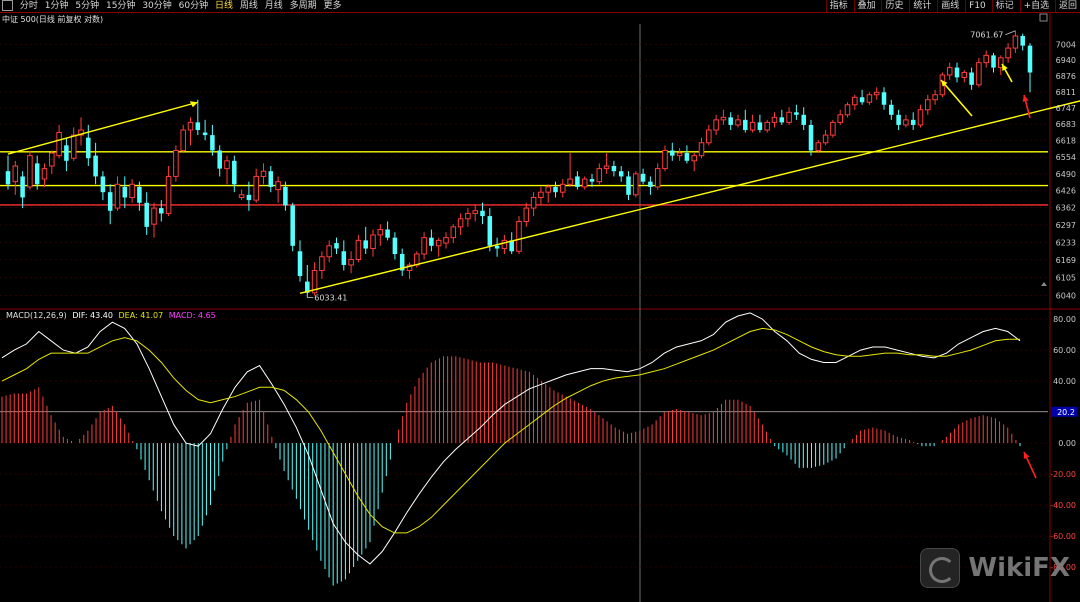 This screenshot has width=1080, height=602. What do you see at coordinates (866, 6) in the screenshot?
I see `overlay-button: 叠加` at bounding box center [866, 6].